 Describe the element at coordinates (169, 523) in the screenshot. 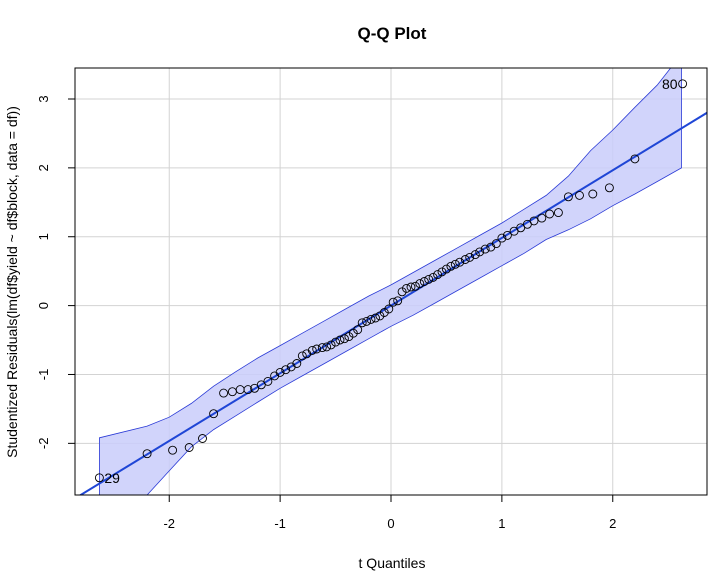

I see `x-tick-label: -2` at that location.